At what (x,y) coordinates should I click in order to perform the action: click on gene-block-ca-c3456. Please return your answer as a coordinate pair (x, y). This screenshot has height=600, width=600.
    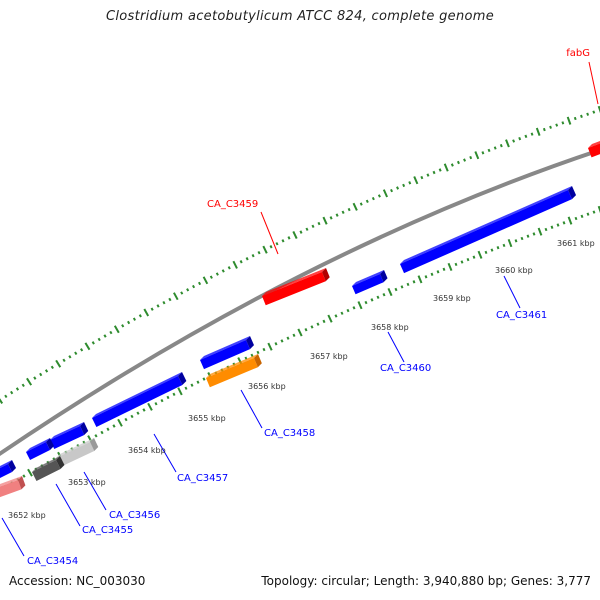
    Looking at the image, I should click on (77, 453).